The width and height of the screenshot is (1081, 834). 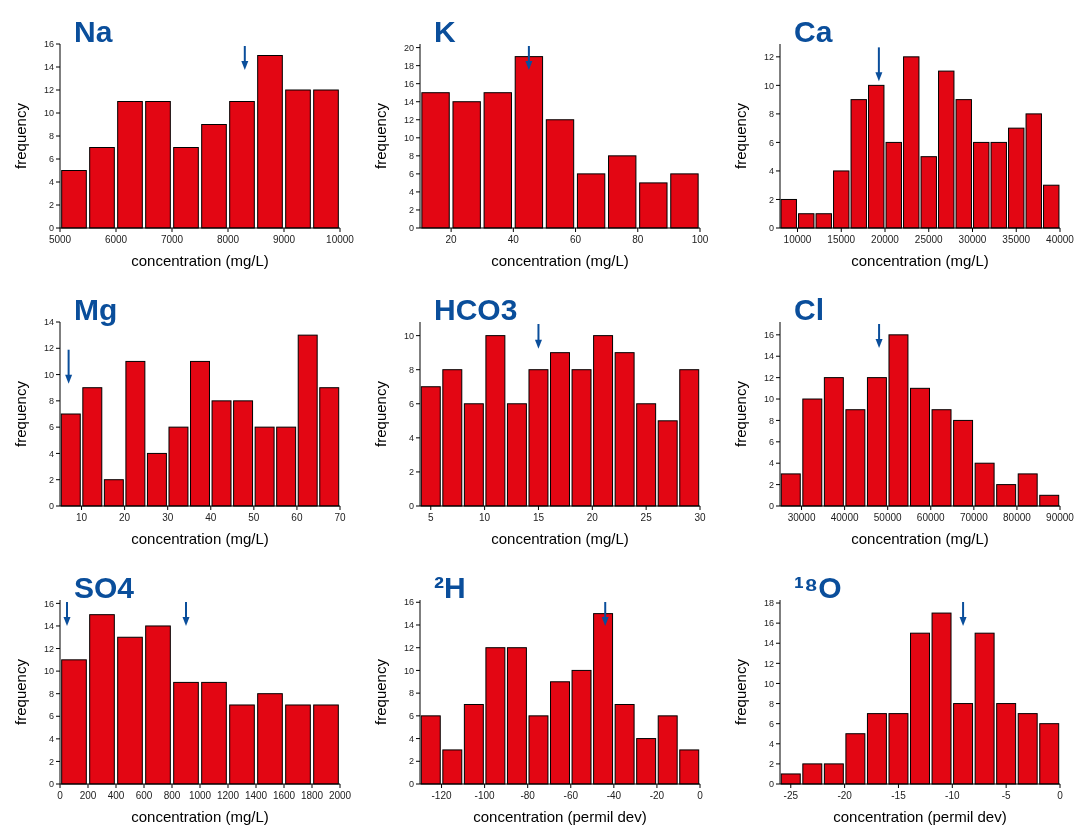 What do you see at coordinates (638, 239) in the screenshot?
I see `x-tick-label: 80` at bounding box center [638, 239].